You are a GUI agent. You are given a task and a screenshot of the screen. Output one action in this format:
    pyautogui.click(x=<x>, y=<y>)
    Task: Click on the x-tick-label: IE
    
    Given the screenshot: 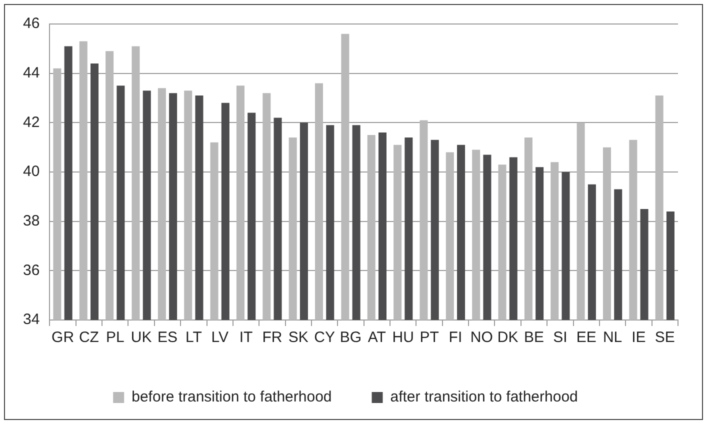 What is the action you would take?
    pyautogui.click(x=639, y=337)
    